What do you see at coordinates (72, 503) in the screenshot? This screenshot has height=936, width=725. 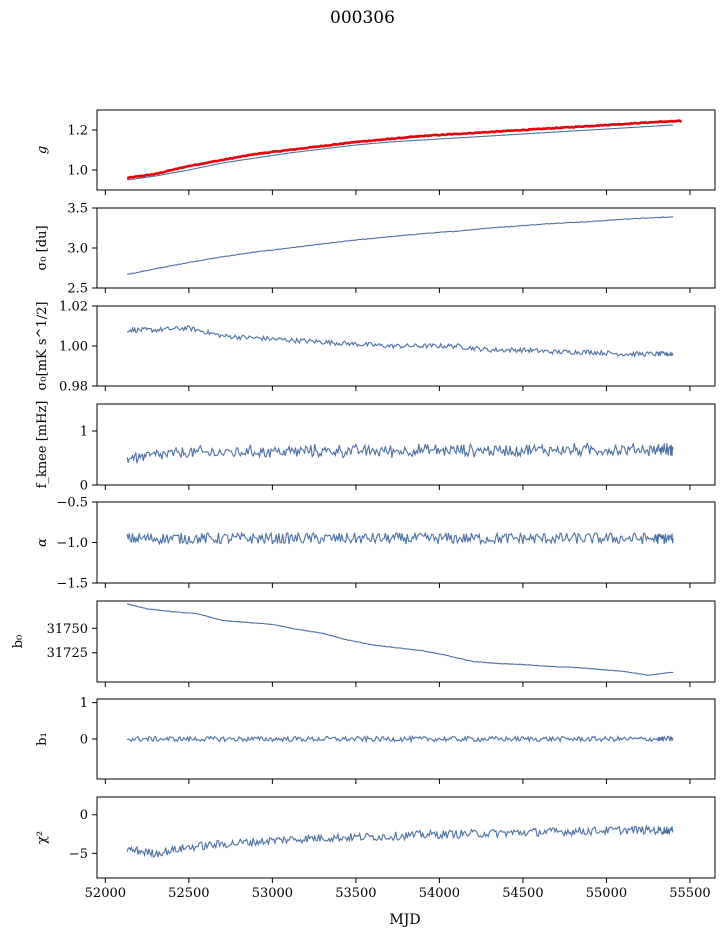 I see `y-tick-label: −0.5` at bounding box center [72, 503].